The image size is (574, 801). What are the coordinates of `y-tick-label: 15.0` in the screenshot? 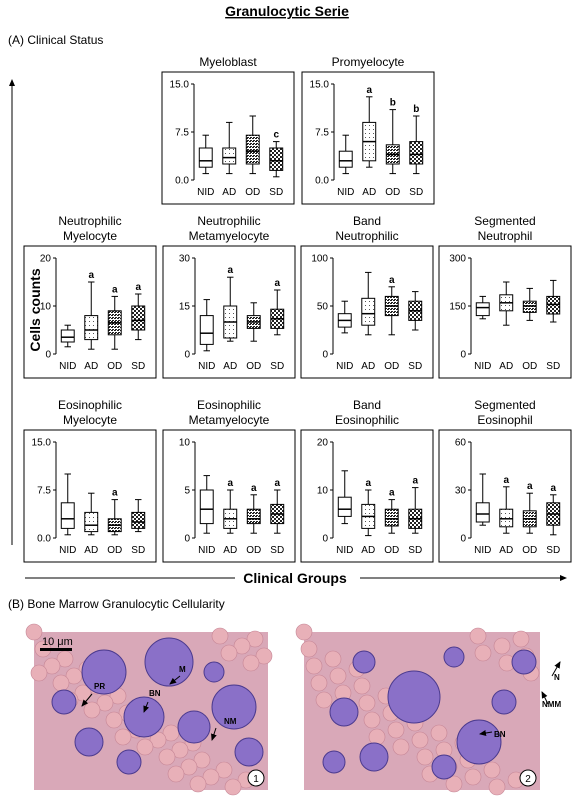 It's located at (320, 85).